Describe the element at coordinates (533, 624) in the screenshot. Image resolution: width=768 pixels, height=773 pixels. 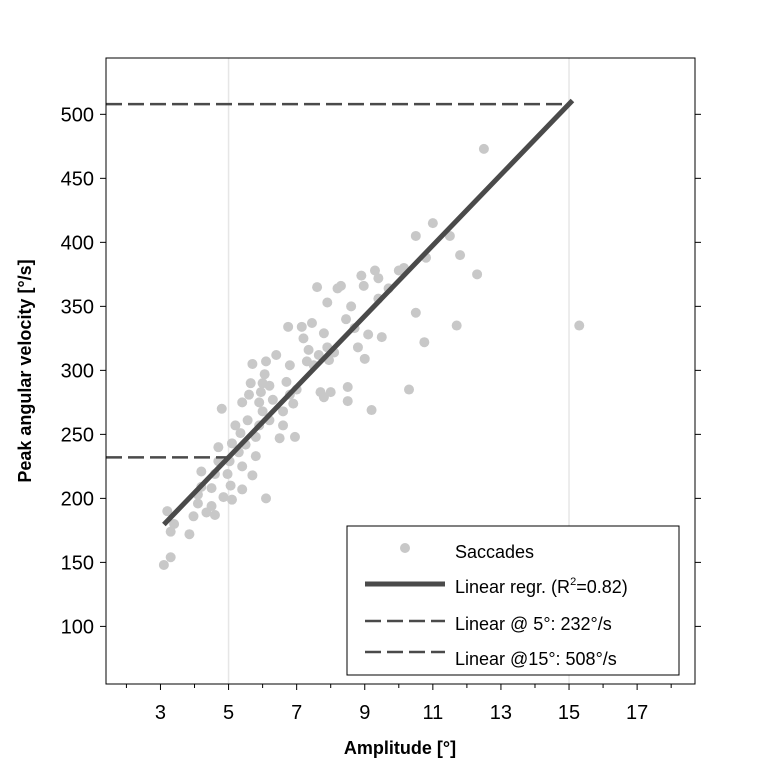
I see `legend-label-linear-5: Linear @ 5°: 232°/s` at that location.